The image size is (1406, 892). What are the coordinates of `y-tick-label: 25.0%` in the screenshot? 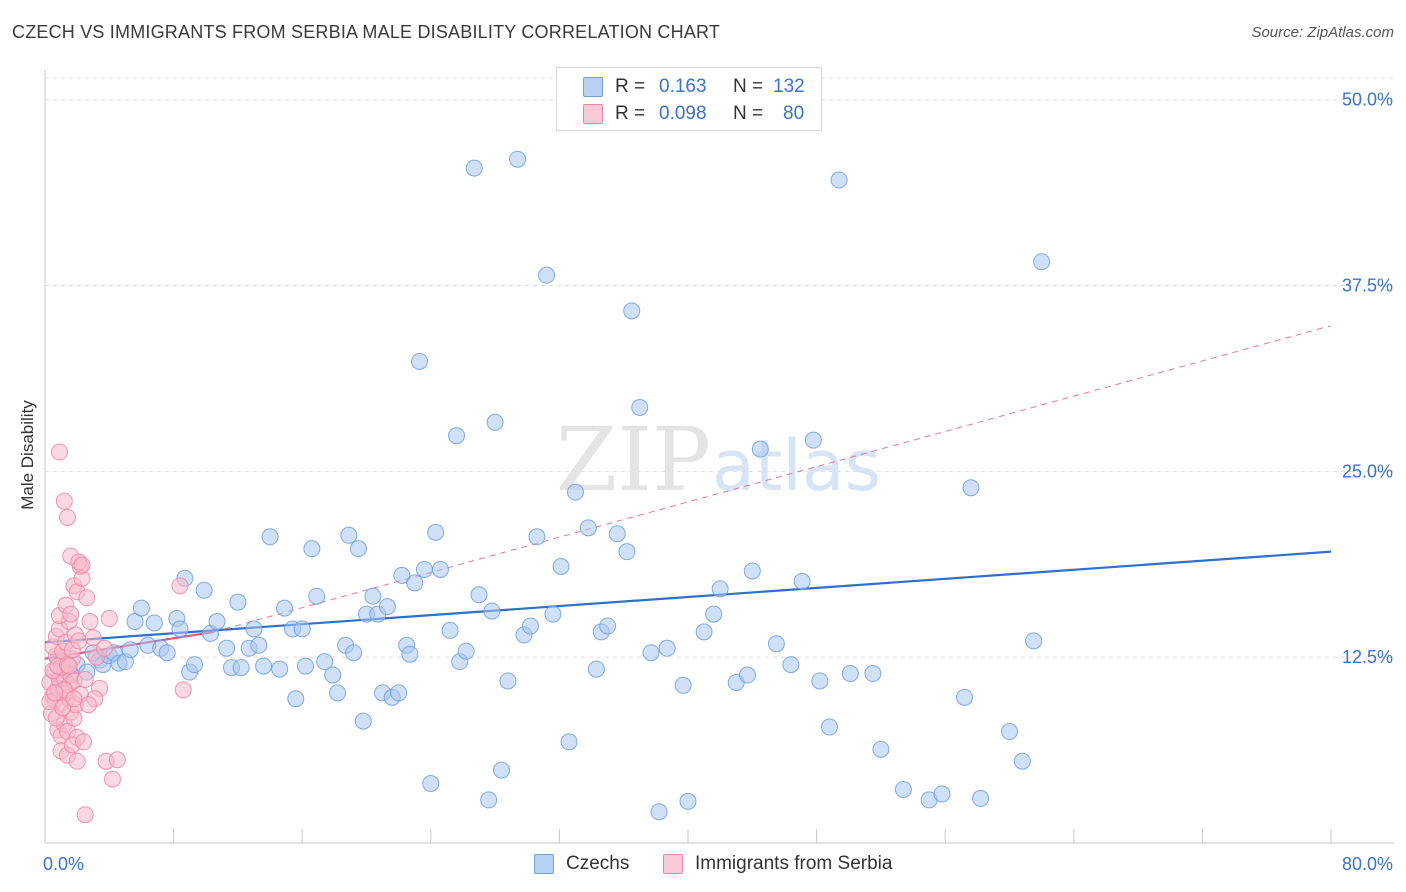 It's located at (1367, 471).